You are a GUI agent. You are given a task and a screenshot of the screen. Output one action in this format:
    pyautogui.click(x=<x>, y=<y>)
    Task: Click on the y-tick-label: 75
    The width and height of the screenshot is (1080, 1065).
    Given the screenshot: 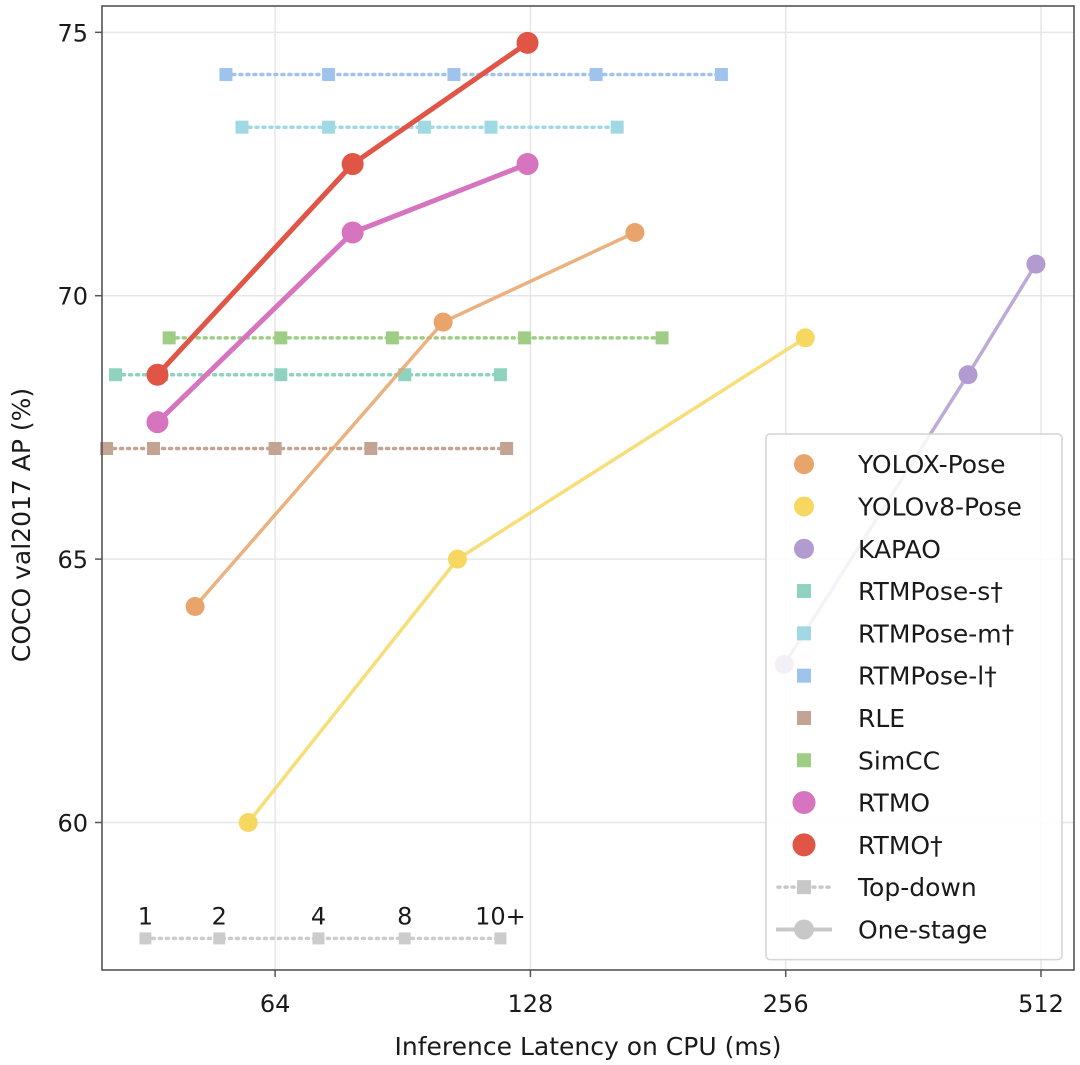 What is the action you would take?
    pyautogui.click(x=72, y=33)
    